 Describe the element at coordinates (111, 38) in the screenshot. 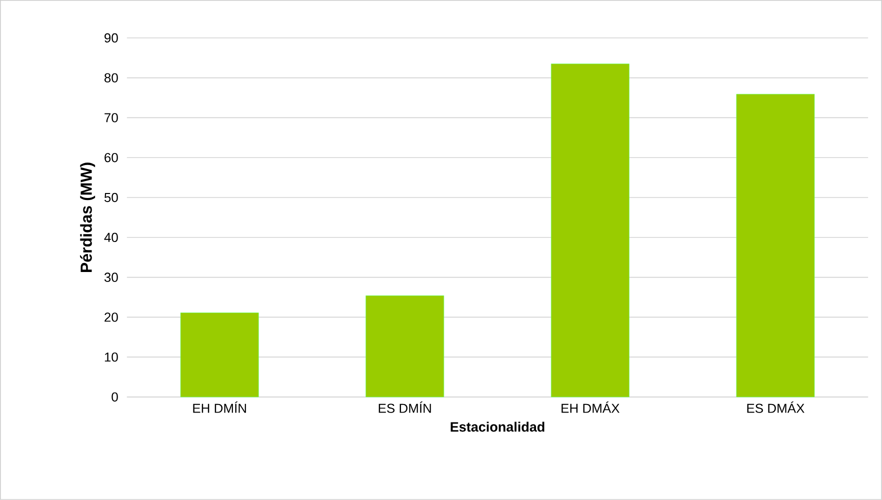

I see `y-tick-label: 90` at that location.